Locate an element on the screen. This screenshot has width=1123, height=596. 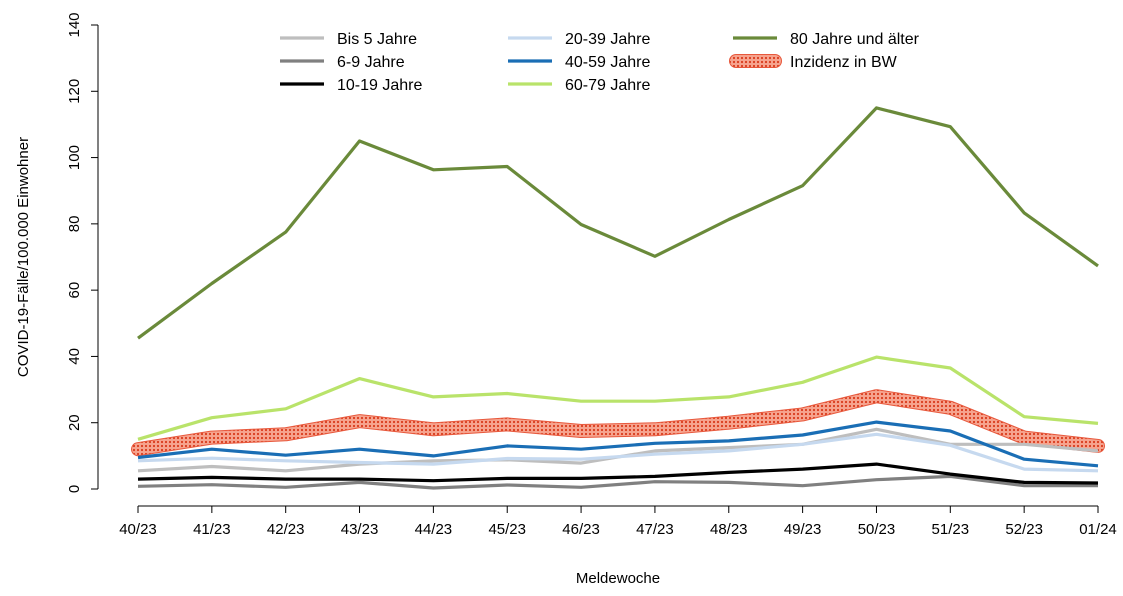
legend-item-10-19-jahre: 10-19 Jahre is located at coordinates (351, 85).